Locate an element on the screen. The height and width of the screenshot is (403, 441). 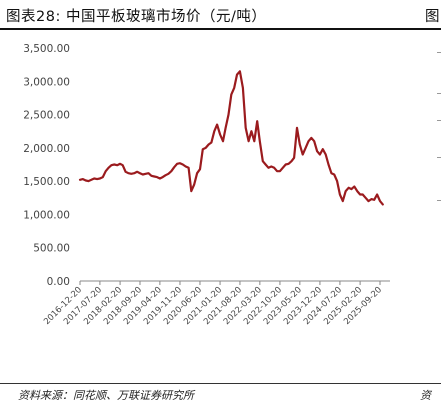
source-note: 资料来源：同花顺、万联证券研究所 is located at coordinates (106, 395).